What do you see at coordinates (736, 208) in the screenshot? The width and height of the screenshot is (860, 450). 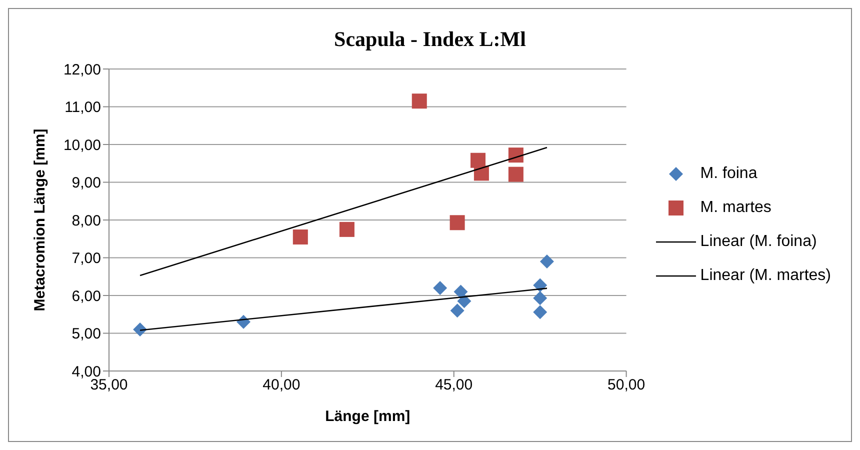 I see `legend-label: M. martes` at bounding box center [736, 208].